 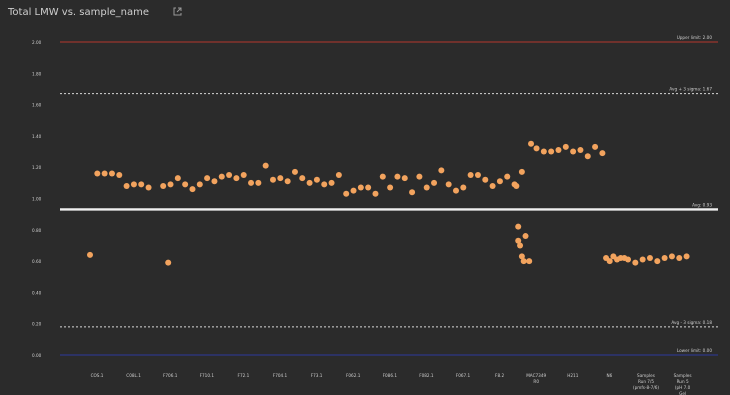 What do you see at coordinates (37, 136) in the screenshot?
I see `y-tick-label: 1.40` at bounding box center [37, 136].